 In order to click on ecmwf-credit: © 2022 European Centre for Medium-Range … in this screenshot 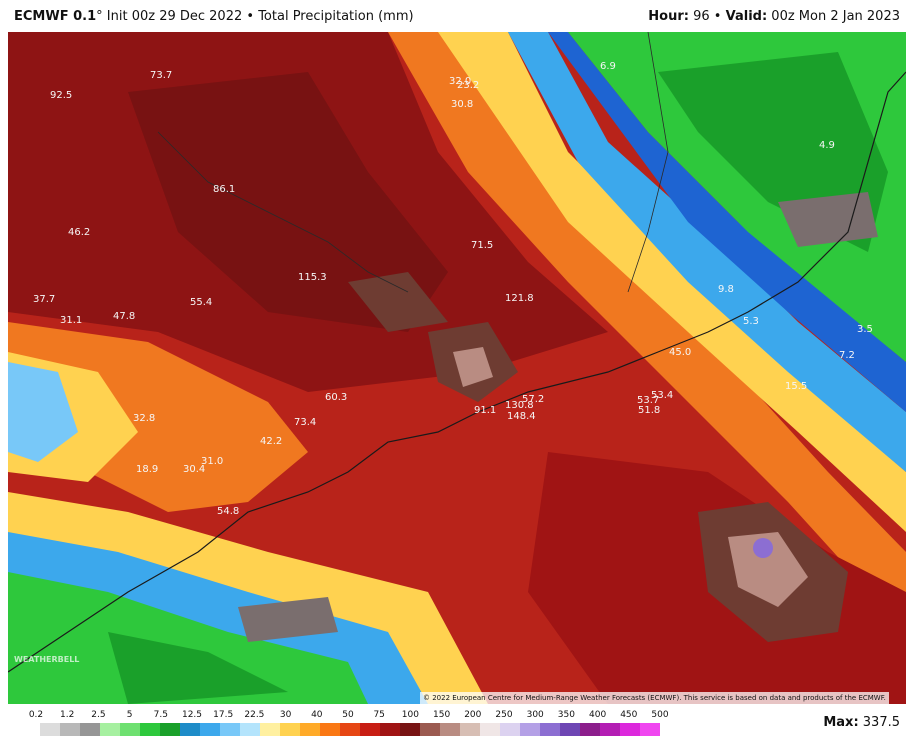, I will do `click(654, 698)`.